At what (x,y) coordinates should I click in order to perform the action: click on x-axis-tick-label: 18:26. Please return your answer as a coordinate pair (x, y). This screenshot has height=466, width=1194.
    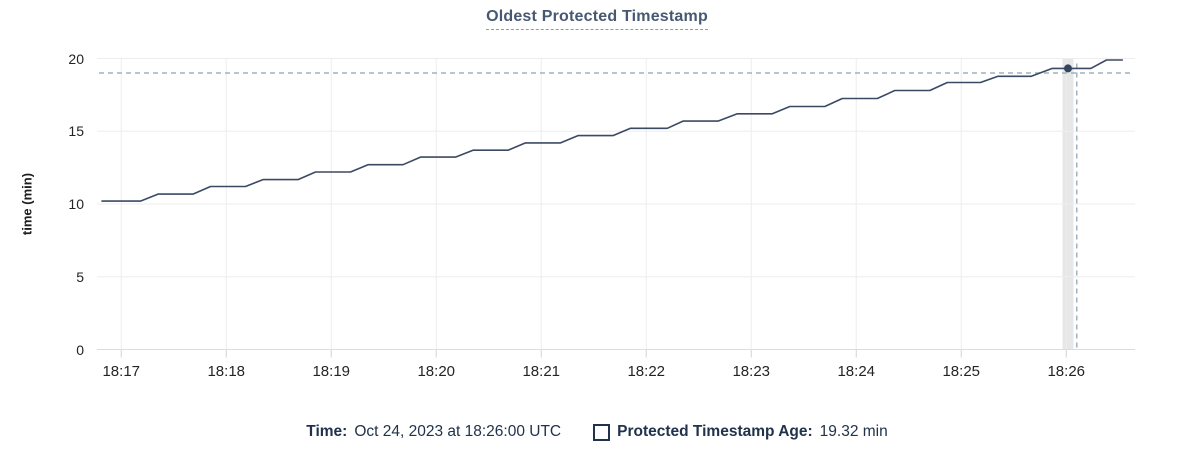
    Looking at the image, I should click on (1066, 371).